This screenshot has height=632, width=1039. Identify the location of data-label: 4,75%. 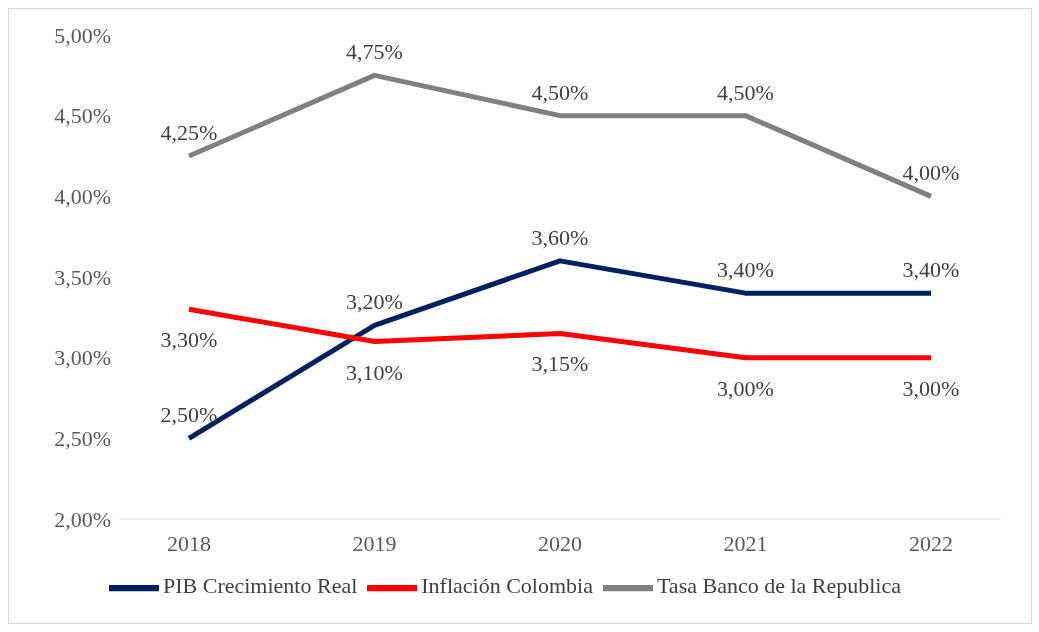
(374, 52).